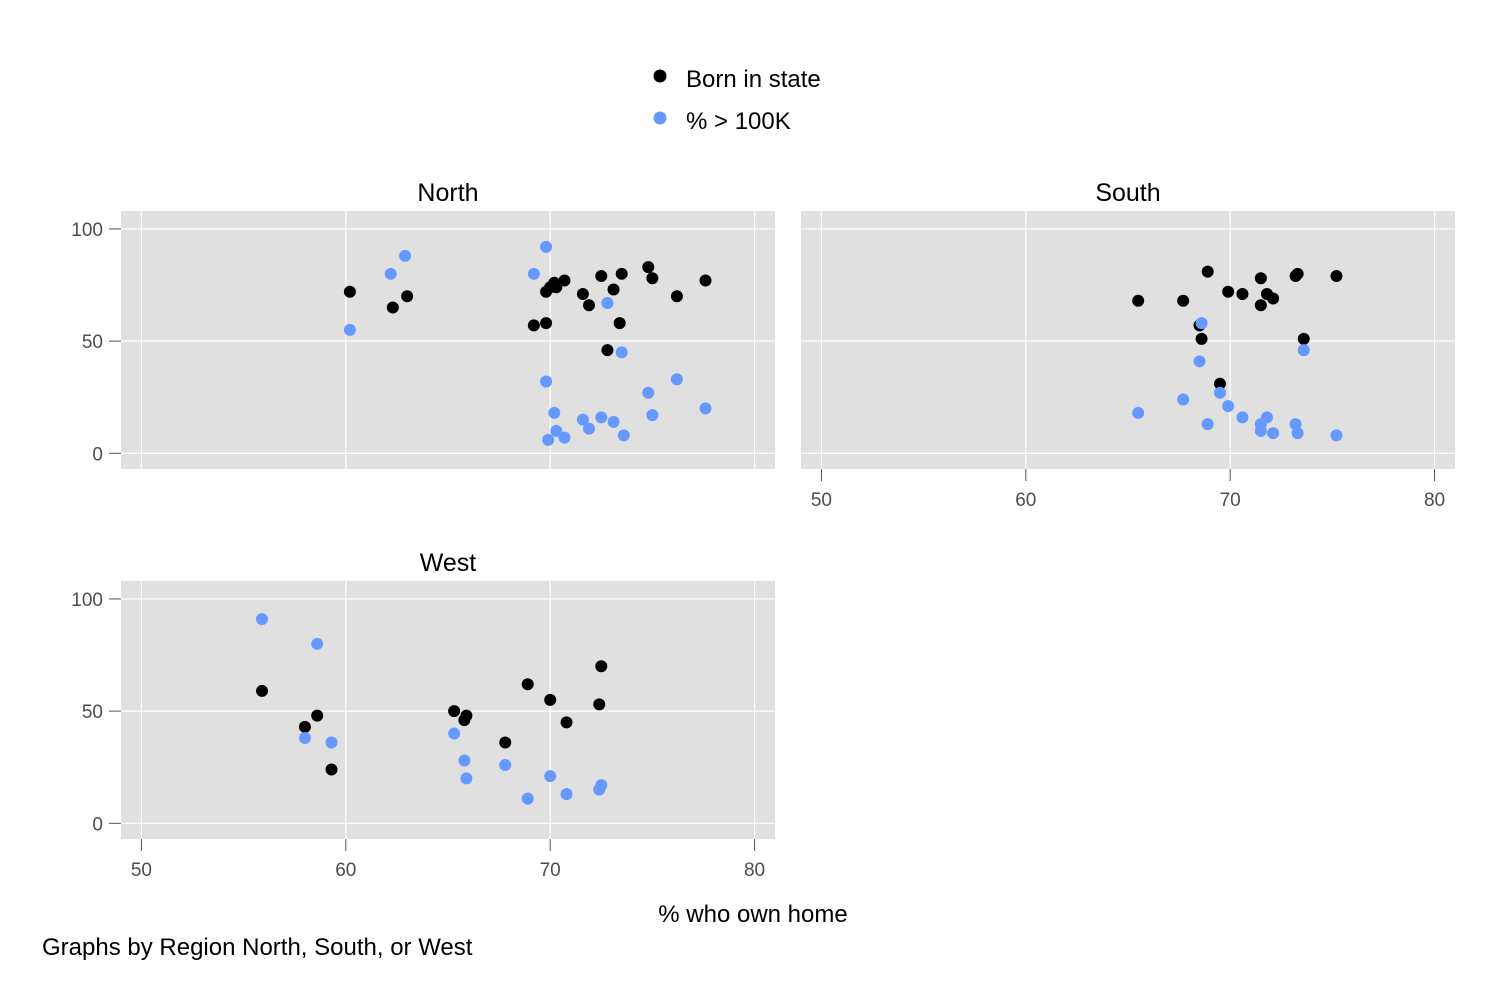 The width and height of the screenshot is (1506, 1004). What do you see at coordinates (448, 563) in the screenshot?
I see `panel-title-west: West` at bounding box center [448, 563].